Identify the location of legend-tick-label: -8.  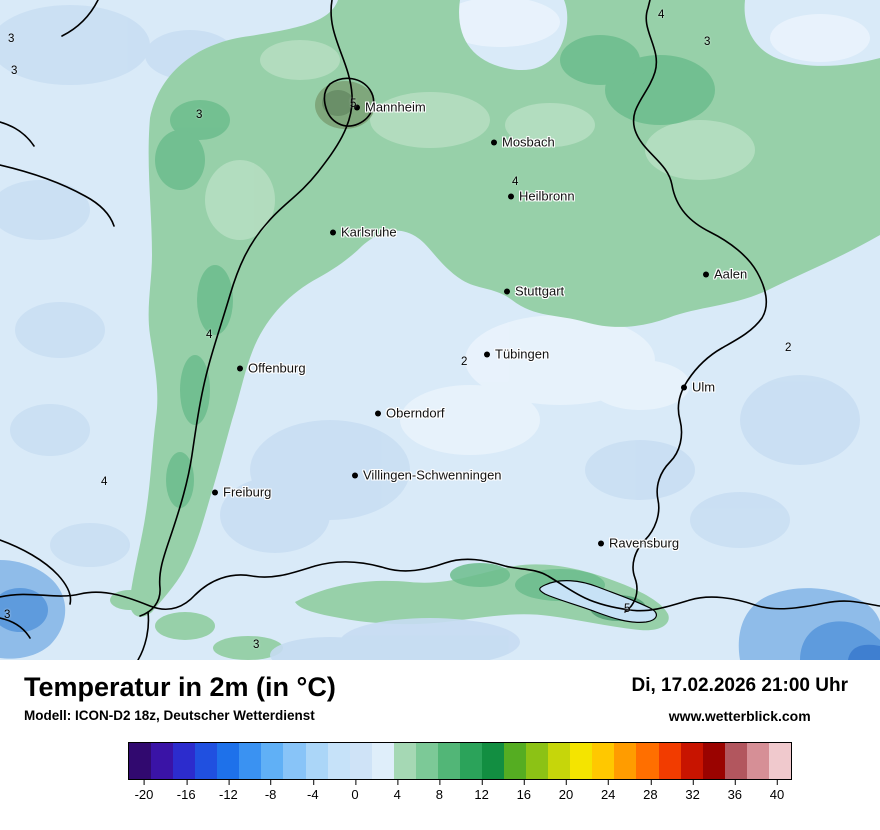
(270, 790).